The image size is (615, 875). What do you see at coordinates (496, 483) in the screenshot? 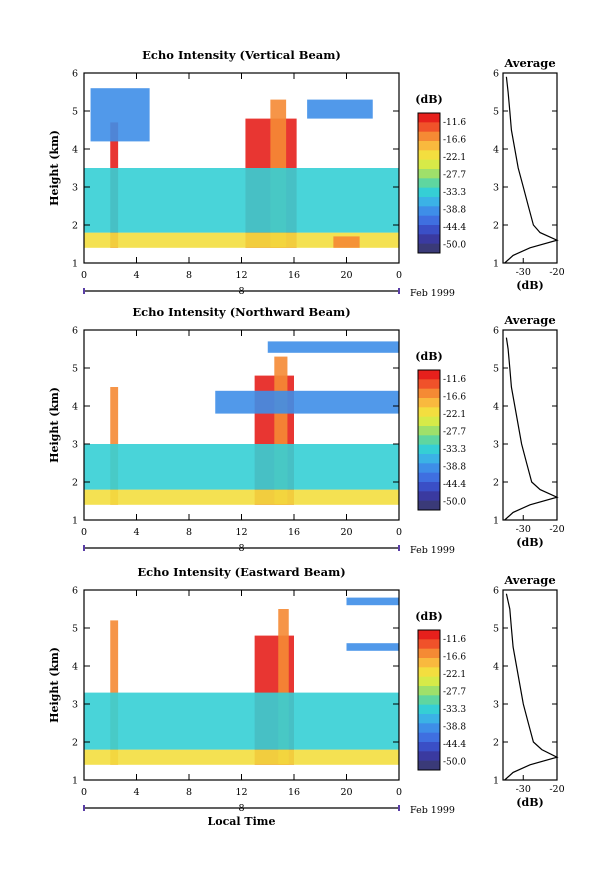
I see `avg-y-tick-label: 2` at bounding box center [496, 483].